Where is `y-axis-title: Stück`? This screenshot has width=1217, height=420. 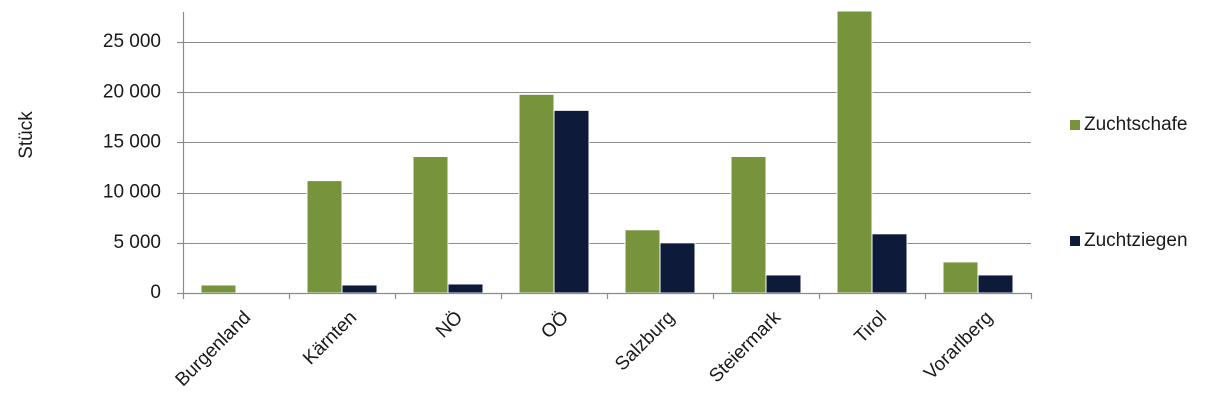 y-axis-title: Stück is located at coordinates (26, 135).